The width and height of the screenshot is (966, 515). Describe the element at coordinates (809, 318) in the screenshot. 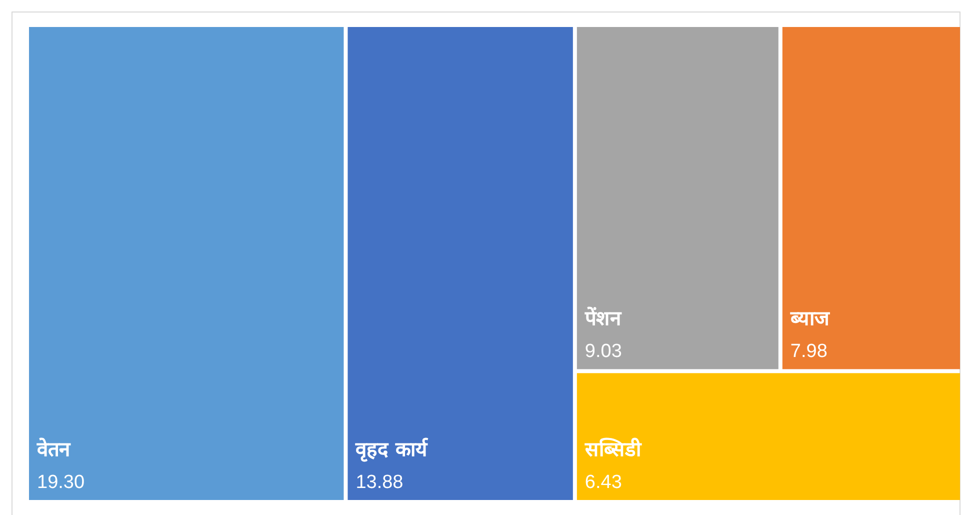

I see `category-label: ब्याज` at that location.